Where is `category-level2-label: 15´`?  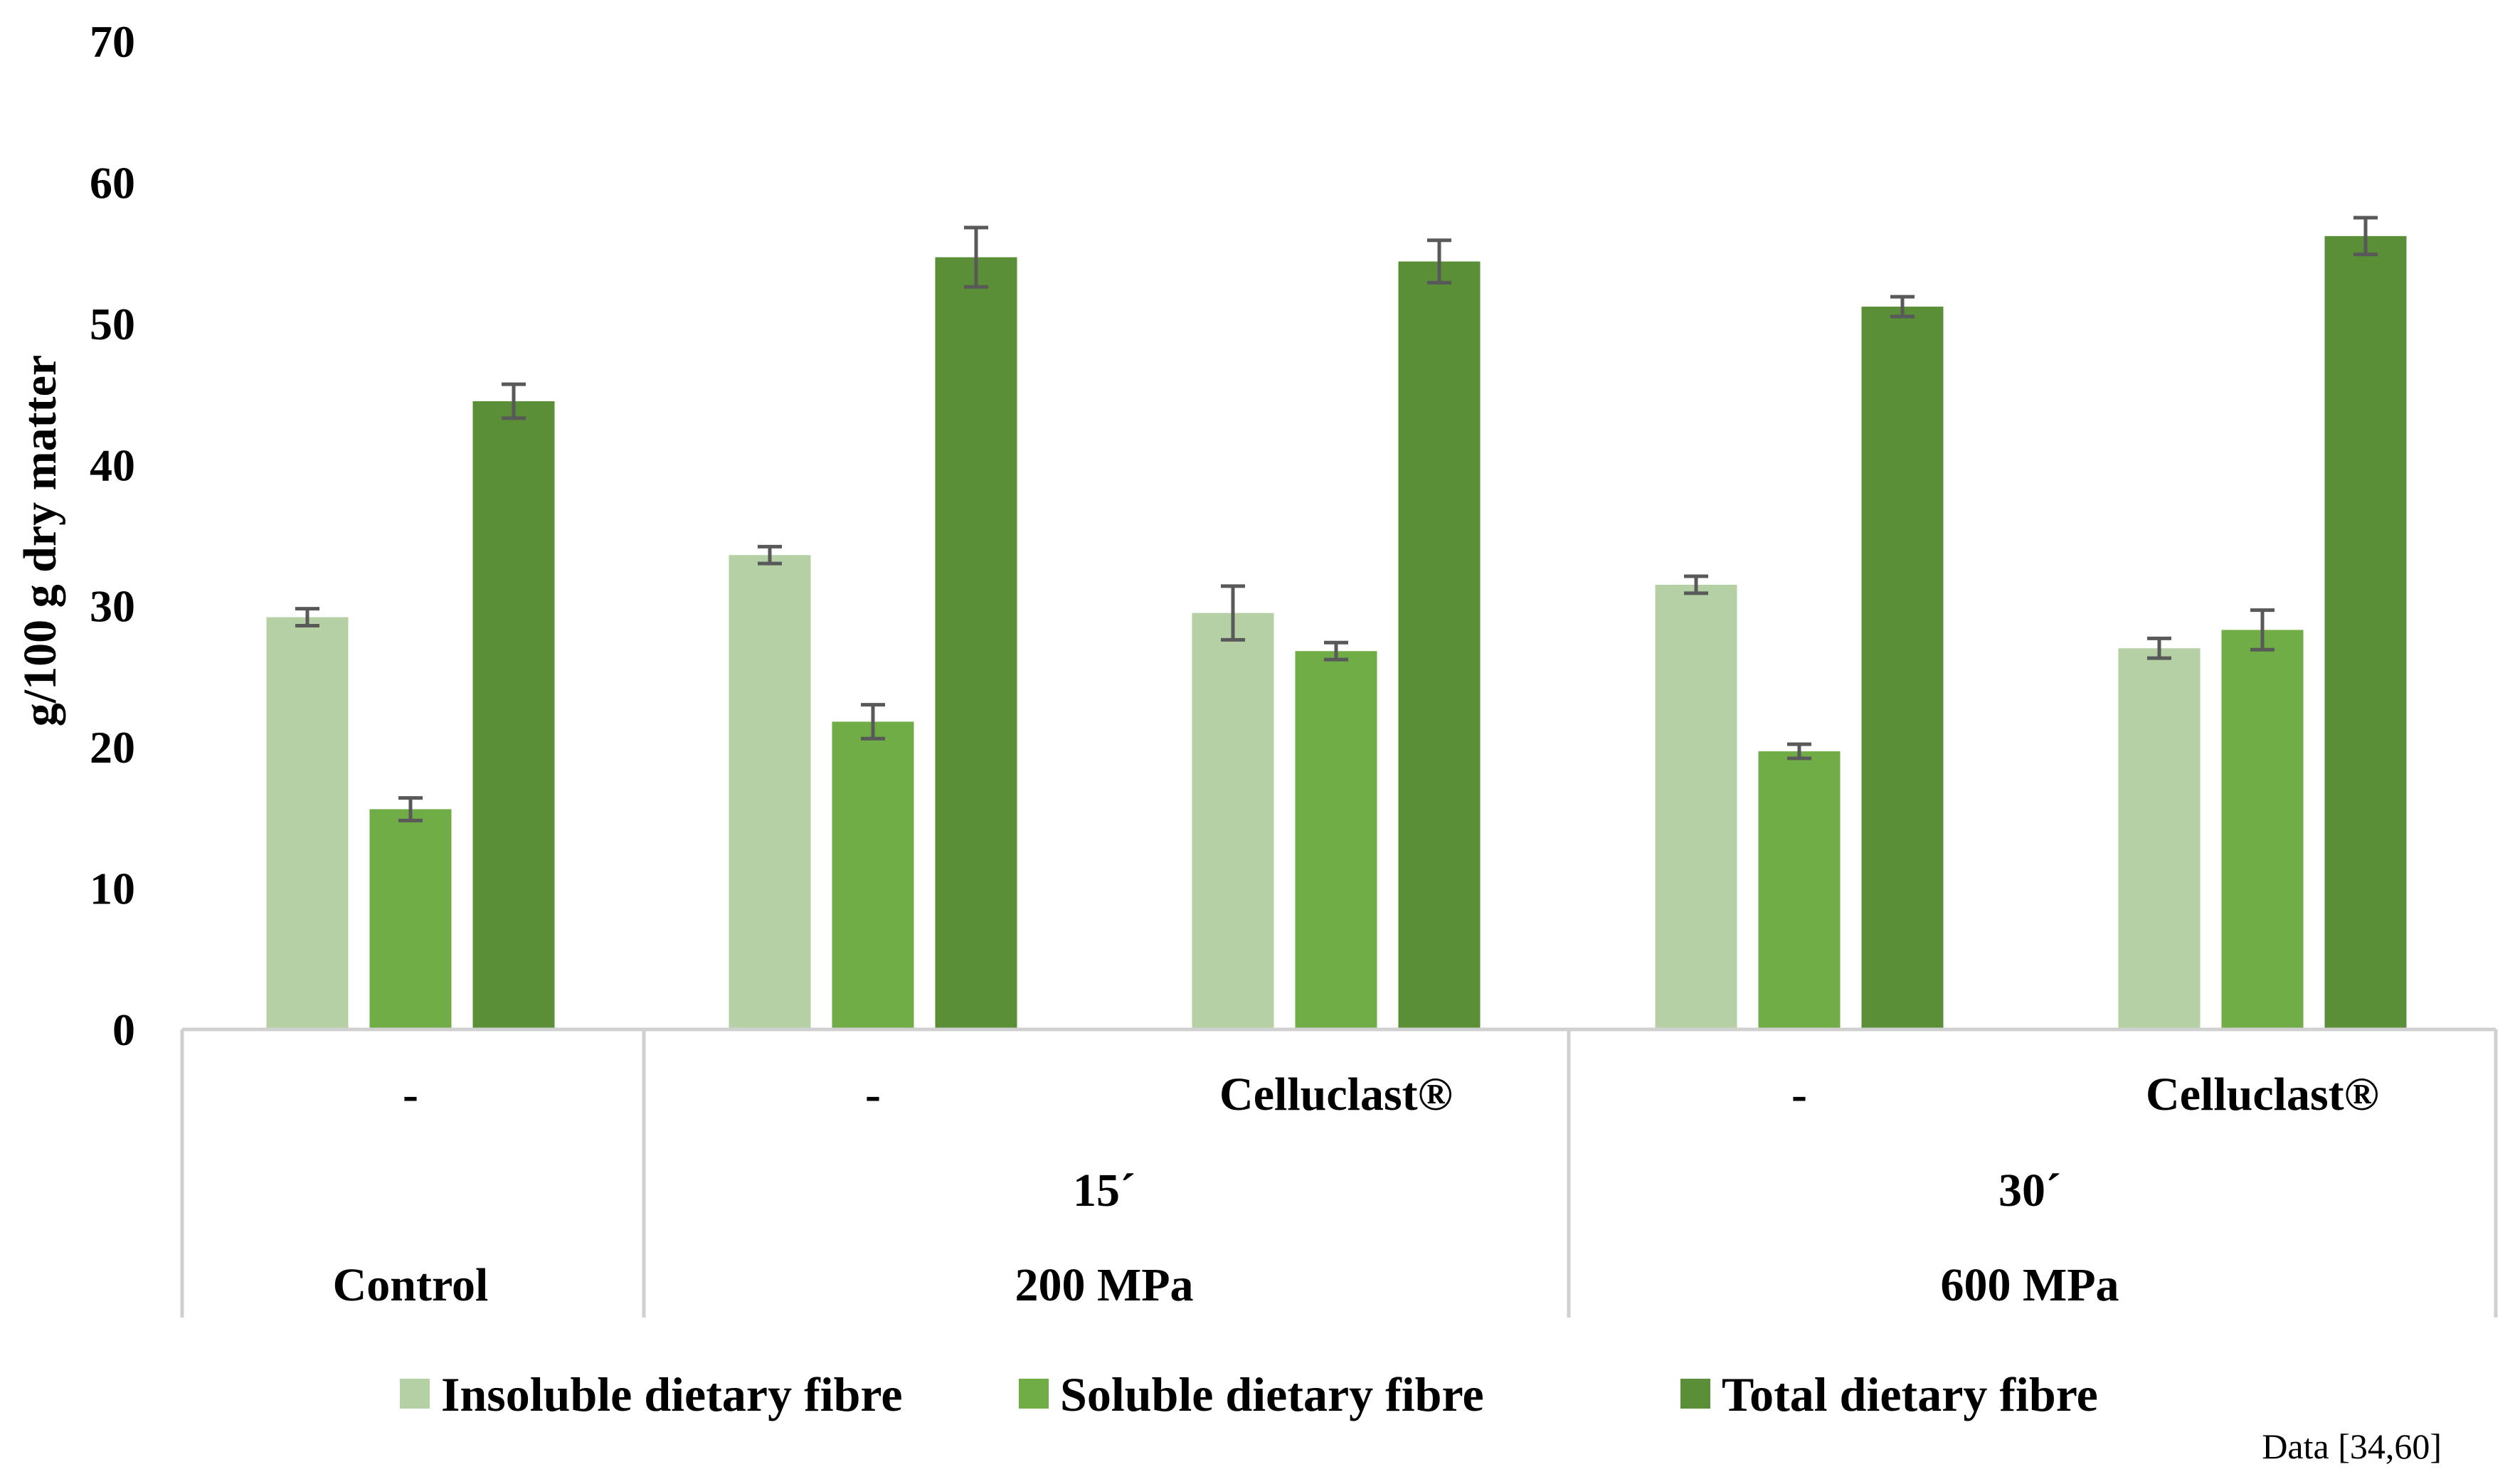 category-level2-label: 15´ is located at coordinates (1104, 1191).